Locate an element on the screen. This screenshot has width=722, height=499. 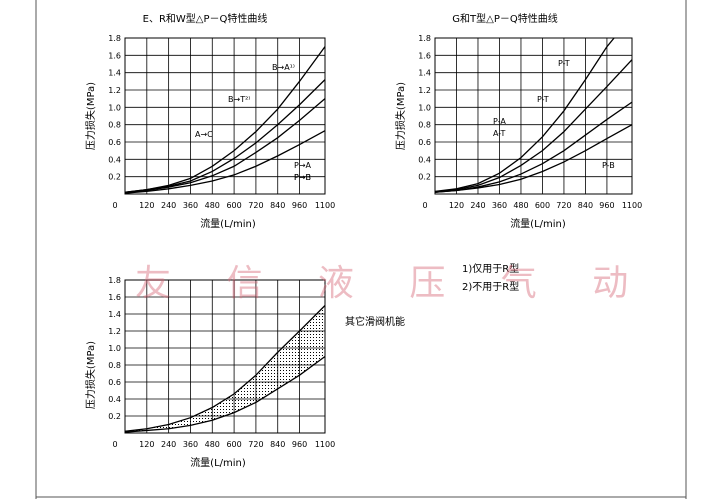
series-label: A→C is located at coordinates (204, 134).